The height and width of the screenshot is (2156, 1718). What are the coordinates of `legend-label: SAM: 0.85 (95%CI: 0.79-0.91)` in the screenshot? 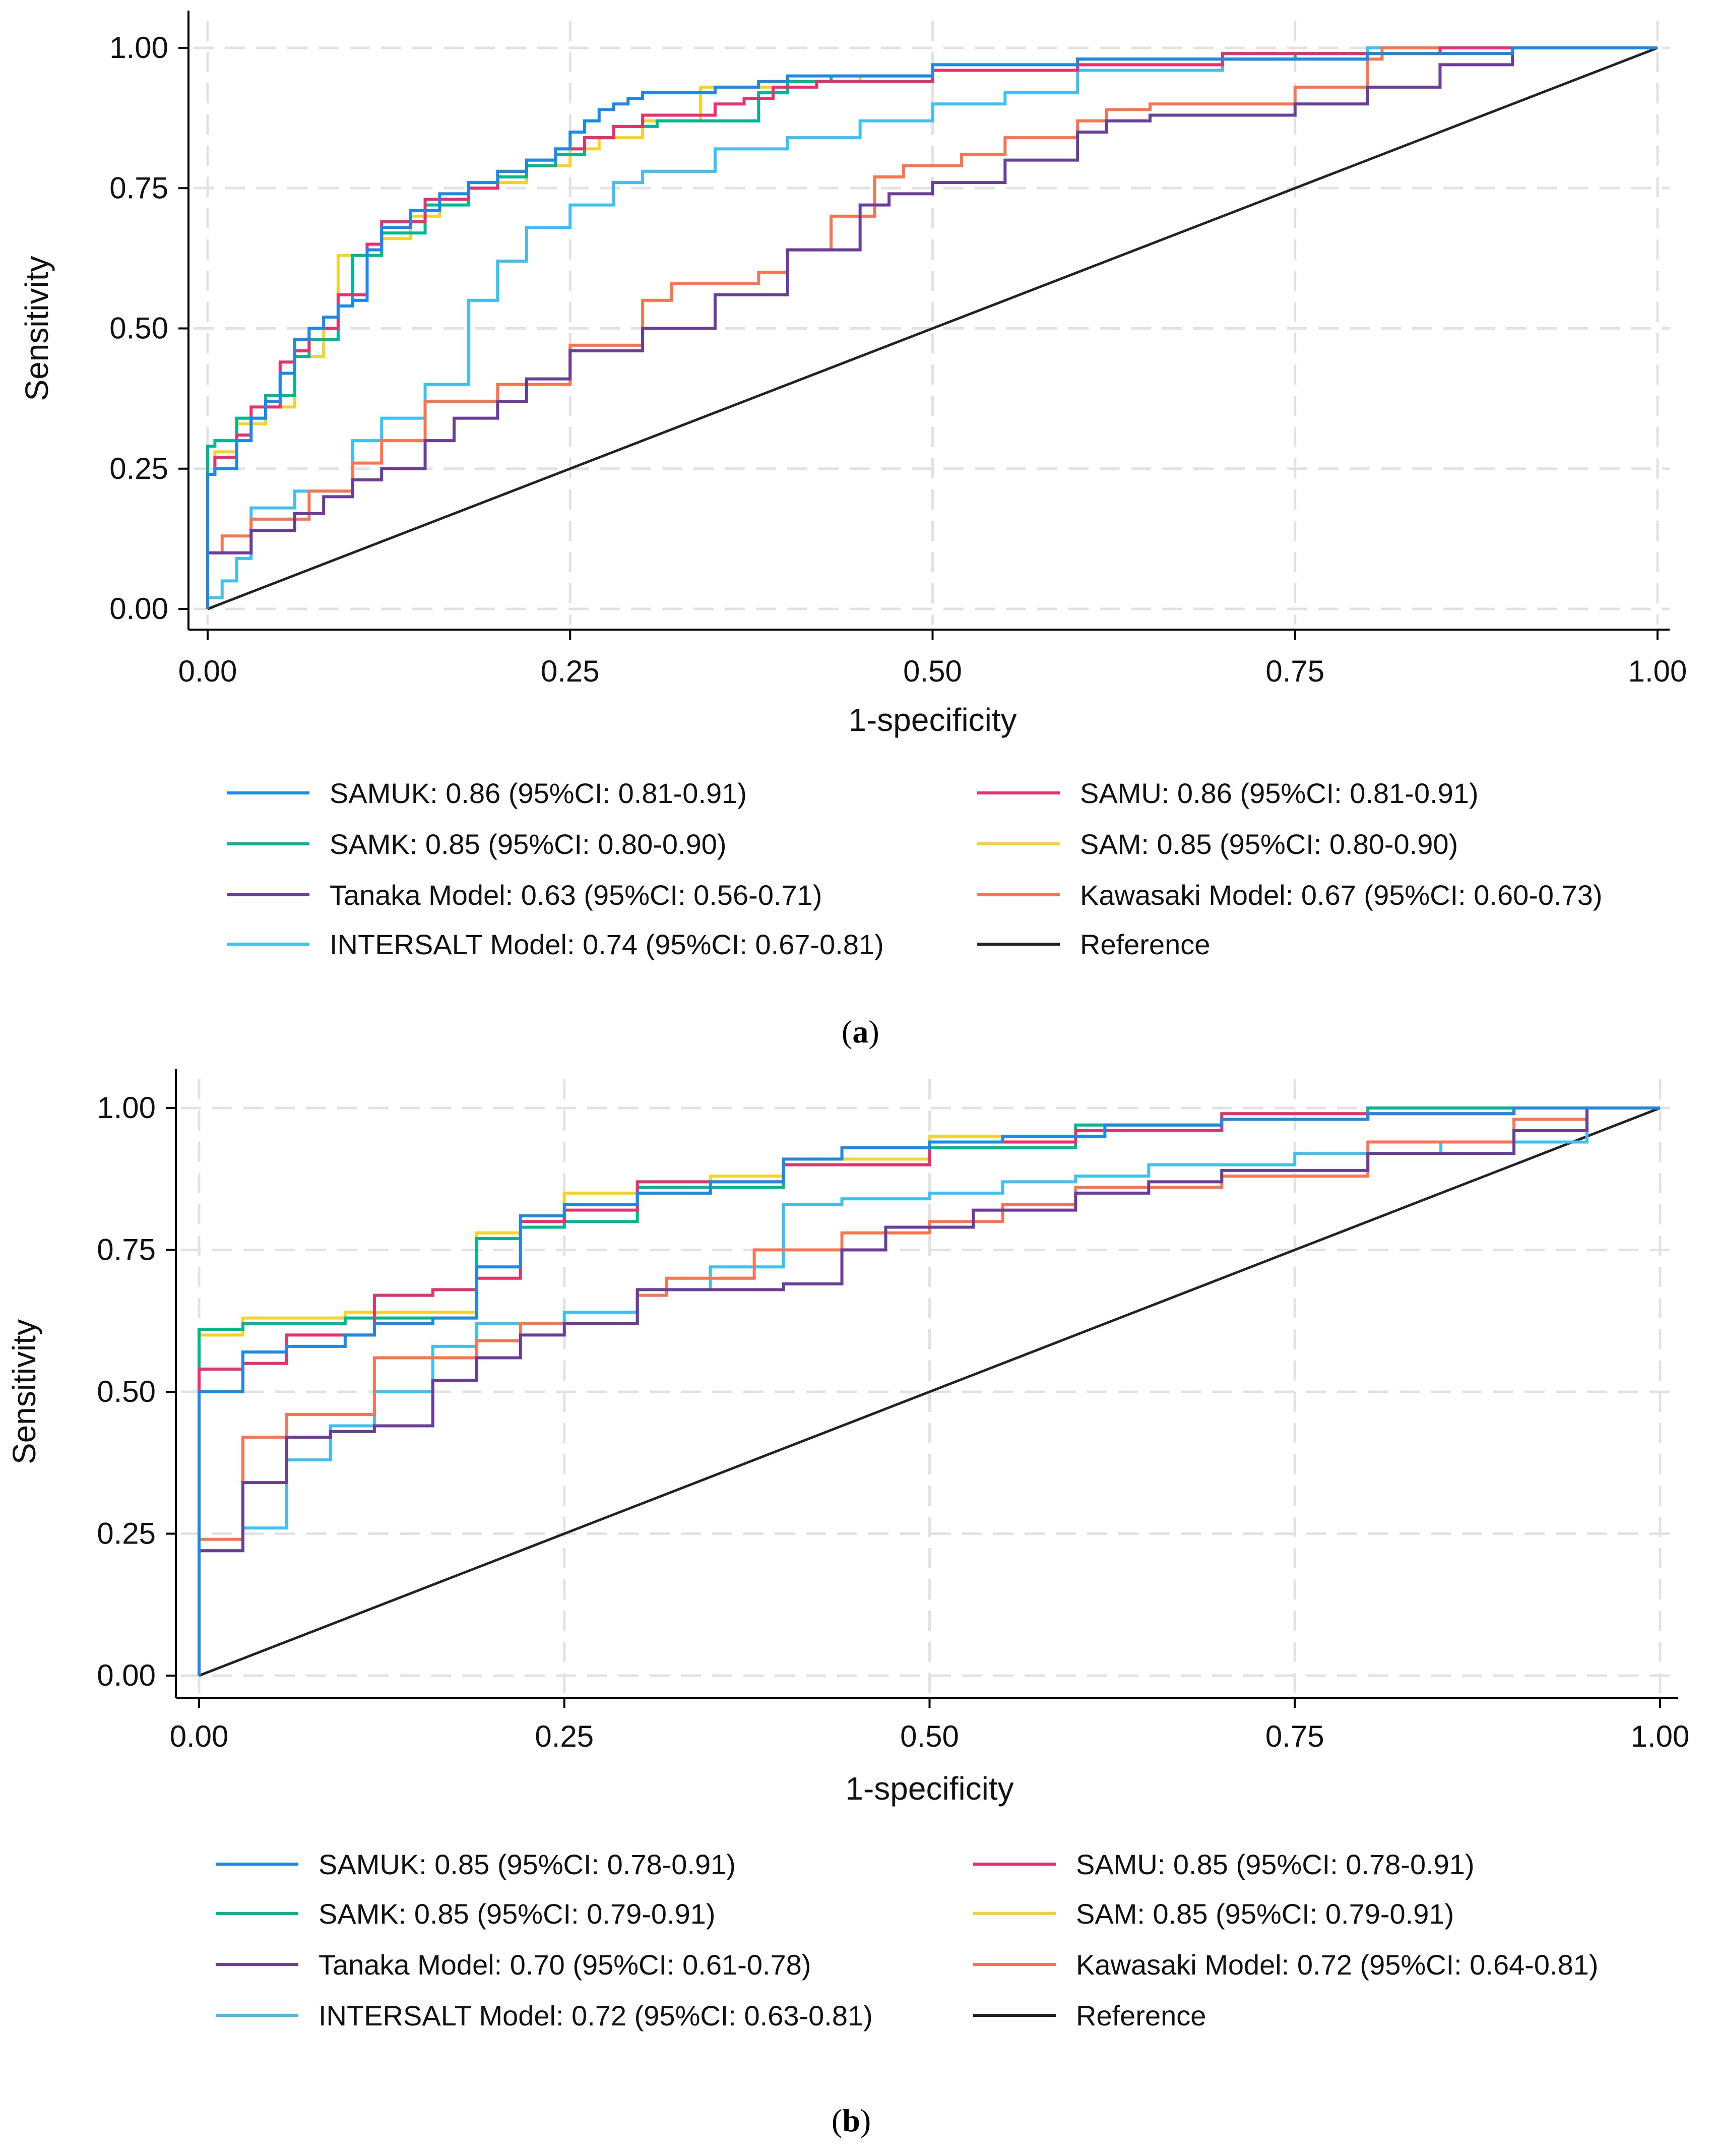 It's located at (1265, 1913).